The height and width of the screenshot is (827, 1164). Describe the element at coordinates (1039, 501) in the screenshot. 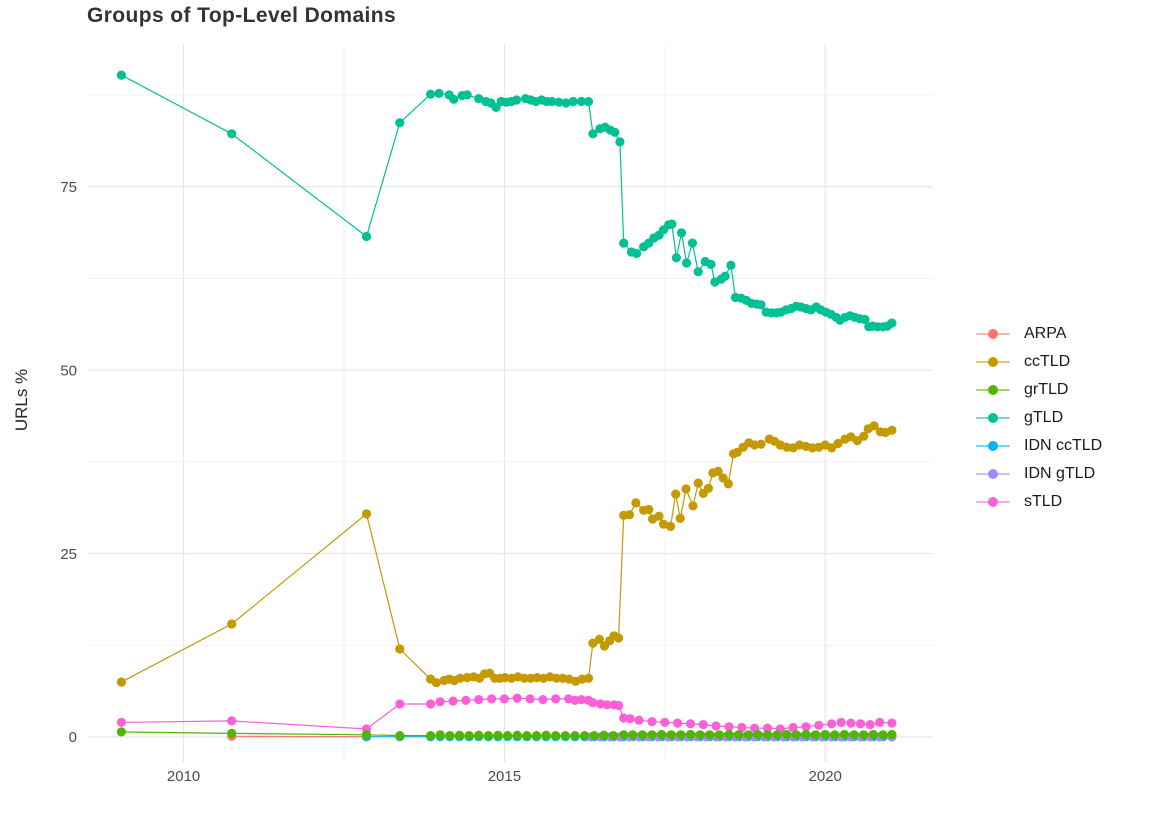

I see `legend-item-stld: sTLD` at that location.